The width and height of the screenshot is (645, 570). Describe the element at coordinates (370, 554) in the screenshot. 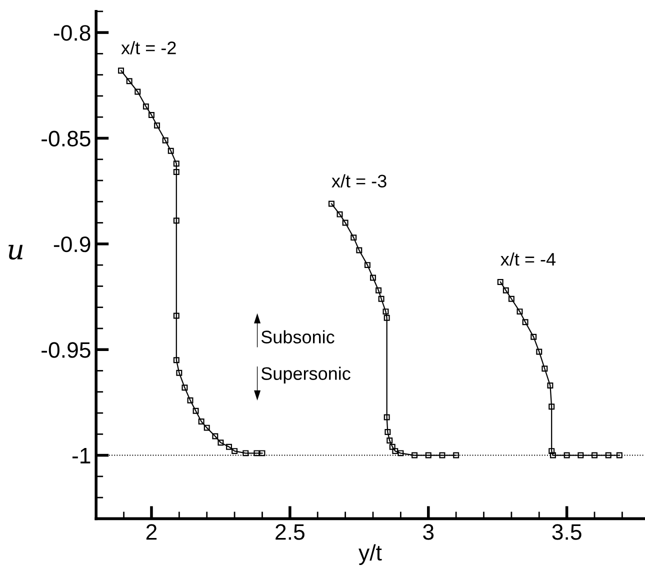

I see `x-axis-title: y/t` at that location.